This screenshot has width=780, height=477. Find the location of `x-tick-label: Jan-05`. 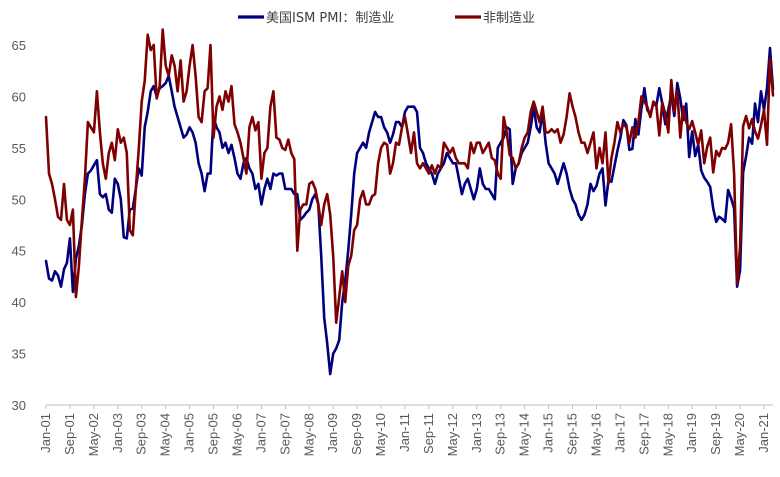

x-tick-label: Jan-05 is located at coordinates (189, 433).